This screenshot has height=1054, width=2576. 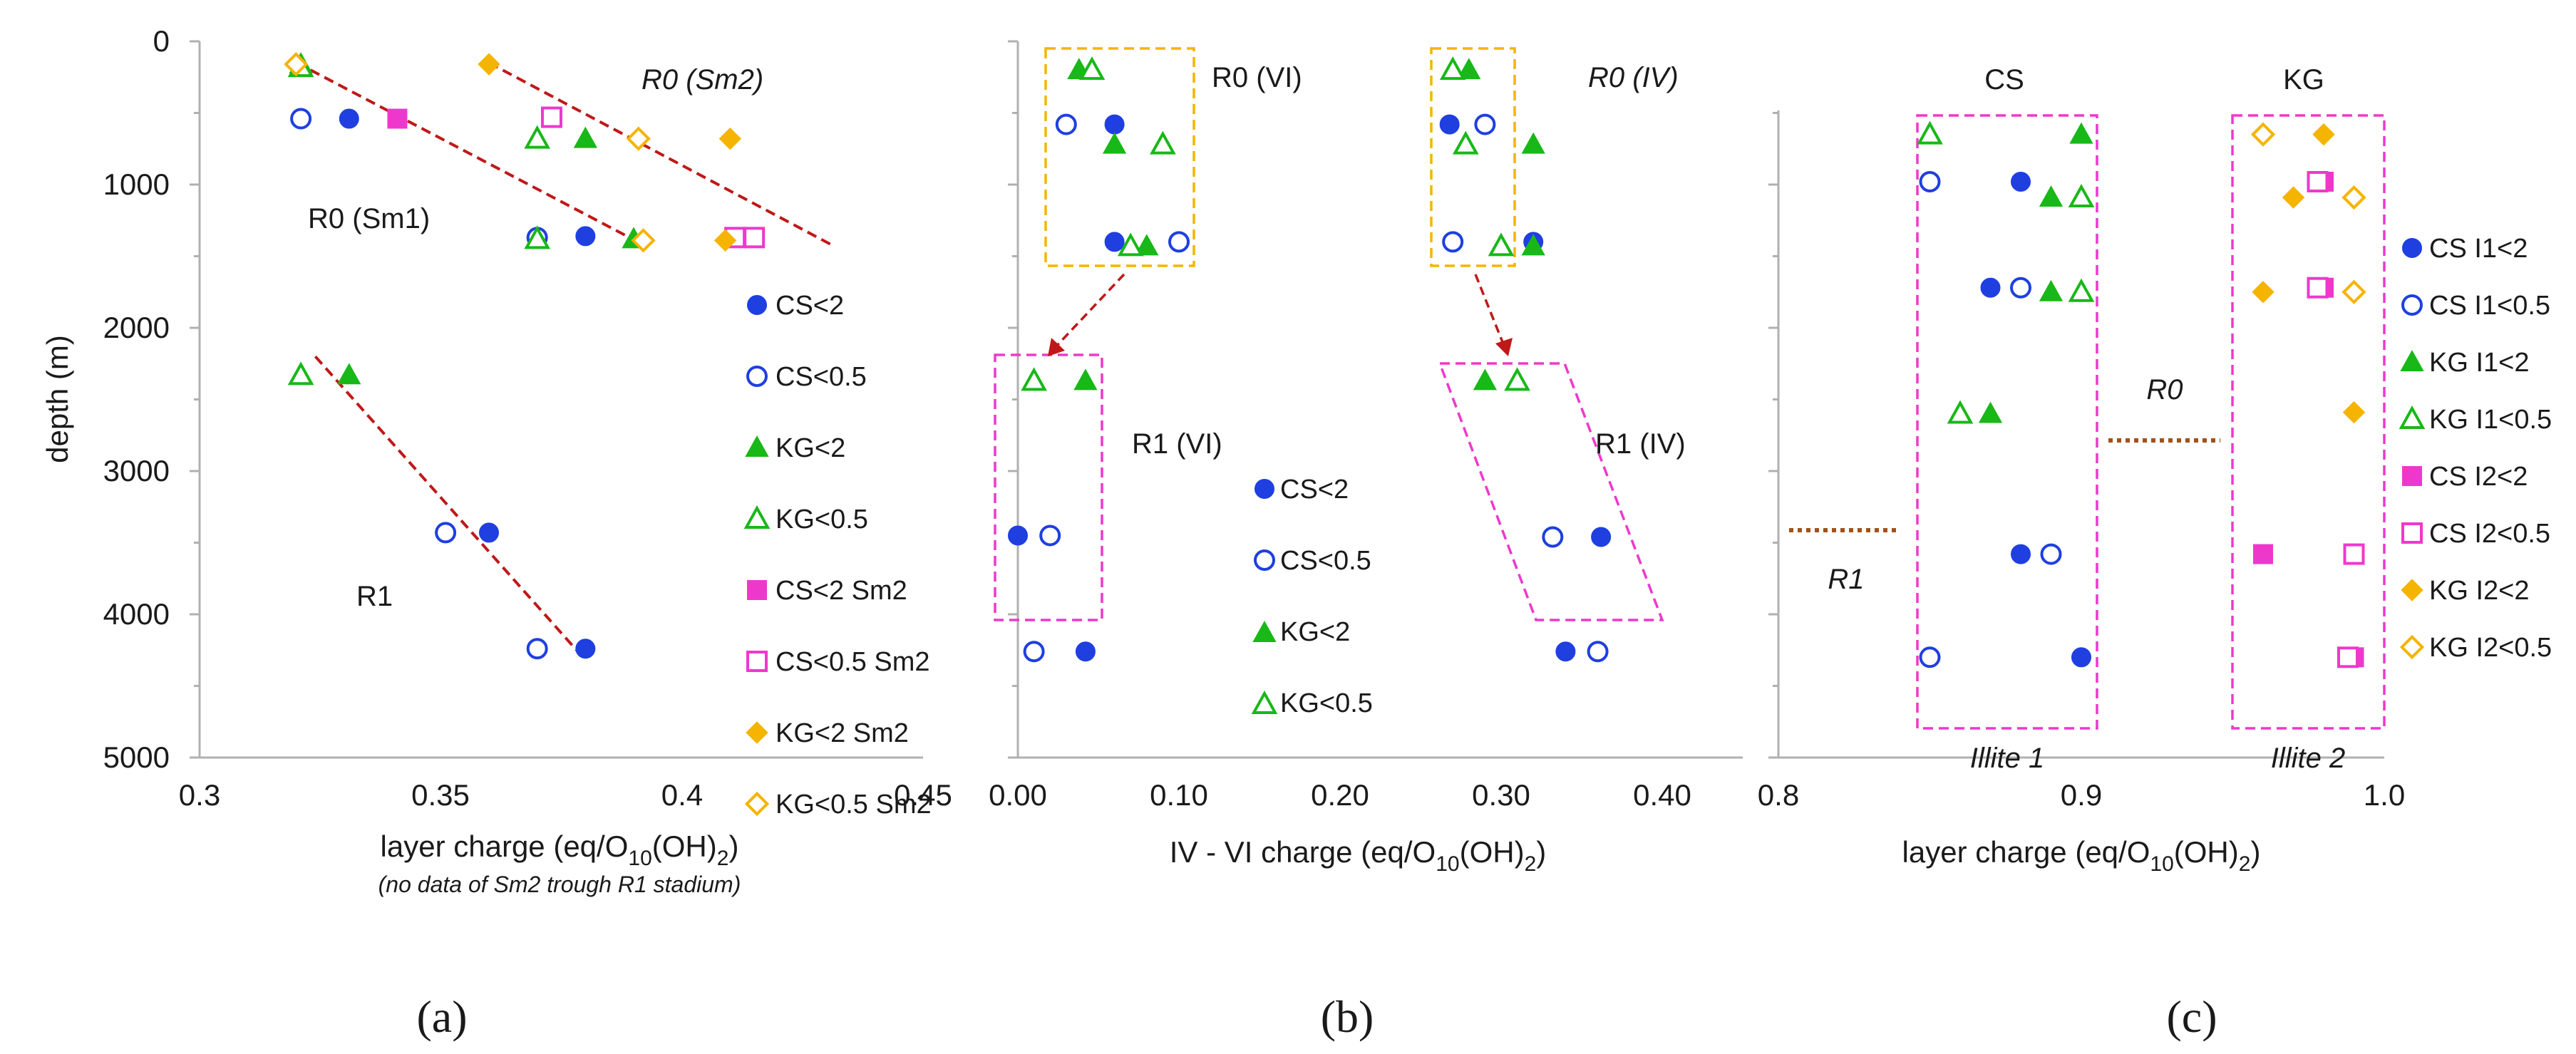 I want to click on arrow-iv-head, so click(x=1504, y=347).